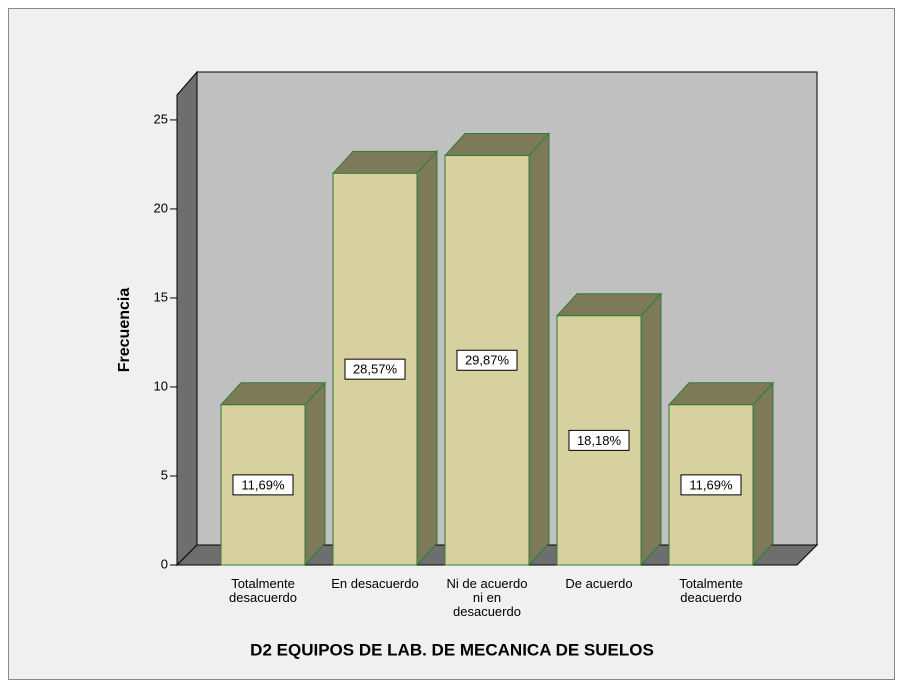 The height and width of the screenshot is (688, 903). Describe the element at coordinates (164, 563) in the screenshot. I see `y-tick-label: 0` at that location.